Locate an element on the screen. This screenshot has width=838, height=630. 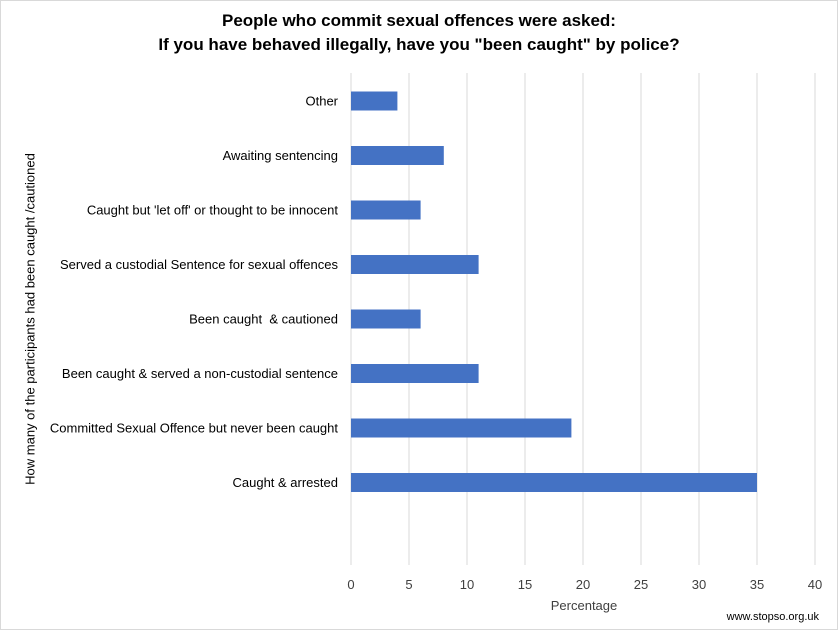
x-tick-label: 20 is located at coordinates (583, 584).